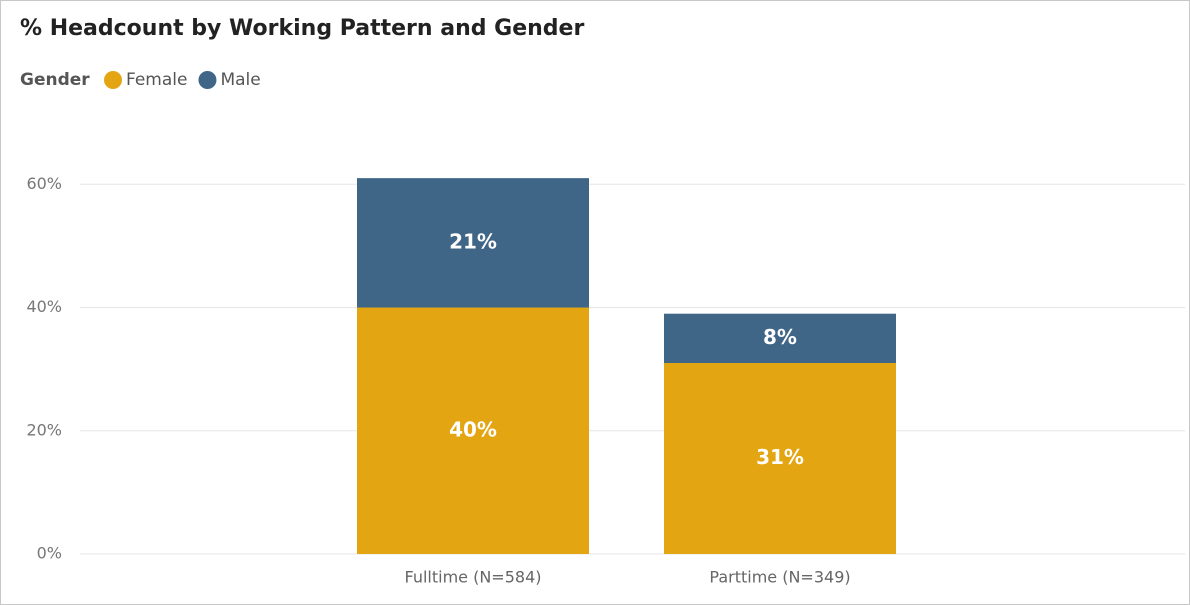  Describe the element at coordinates (44, 429) in the screenshot. I see `y-tick-label: 20%` at that location.